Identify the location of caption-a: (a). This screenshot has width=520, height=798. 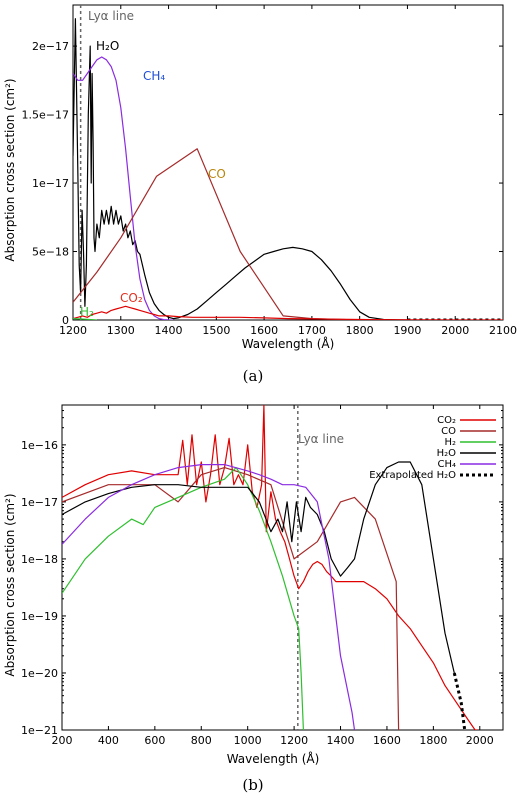
(253, 376).